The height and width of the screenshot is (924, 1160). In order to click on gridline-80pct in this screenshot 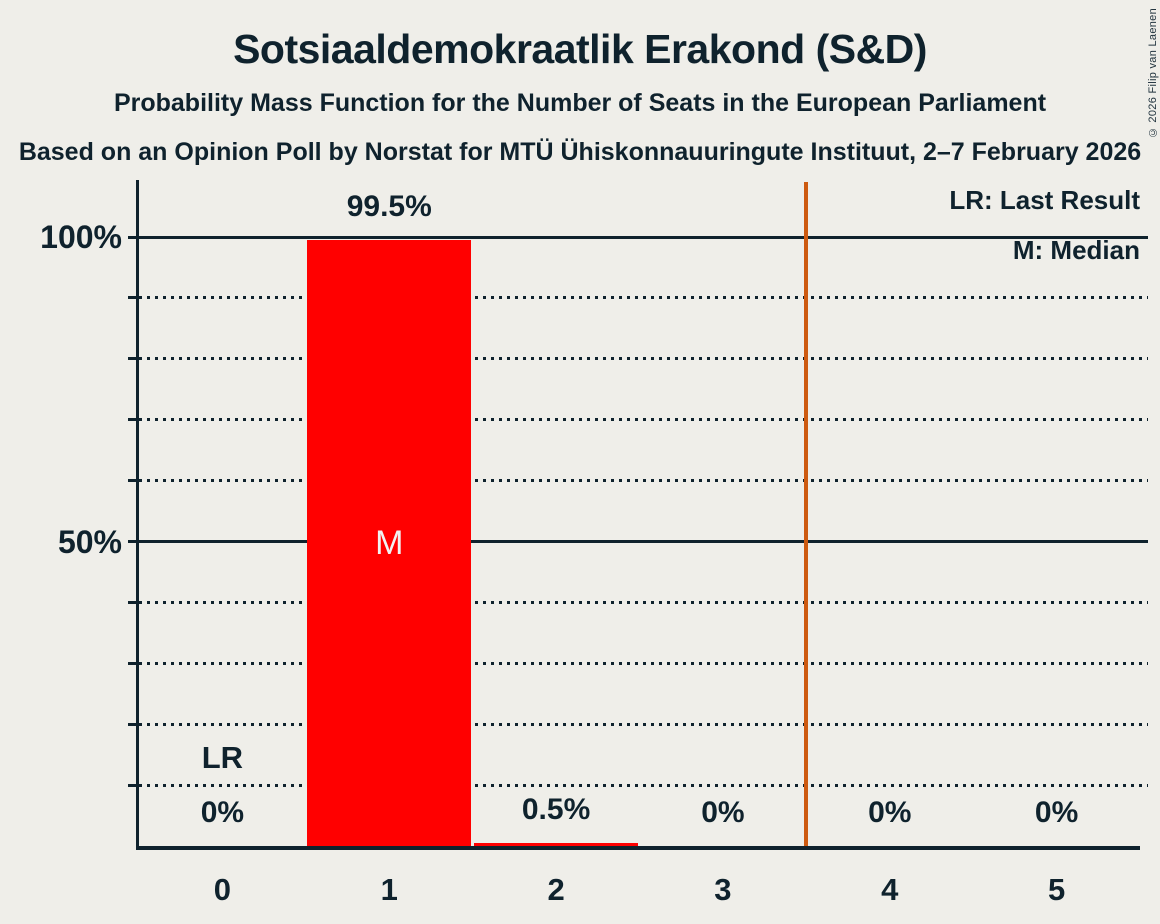, I will do `click(643, 359)`.